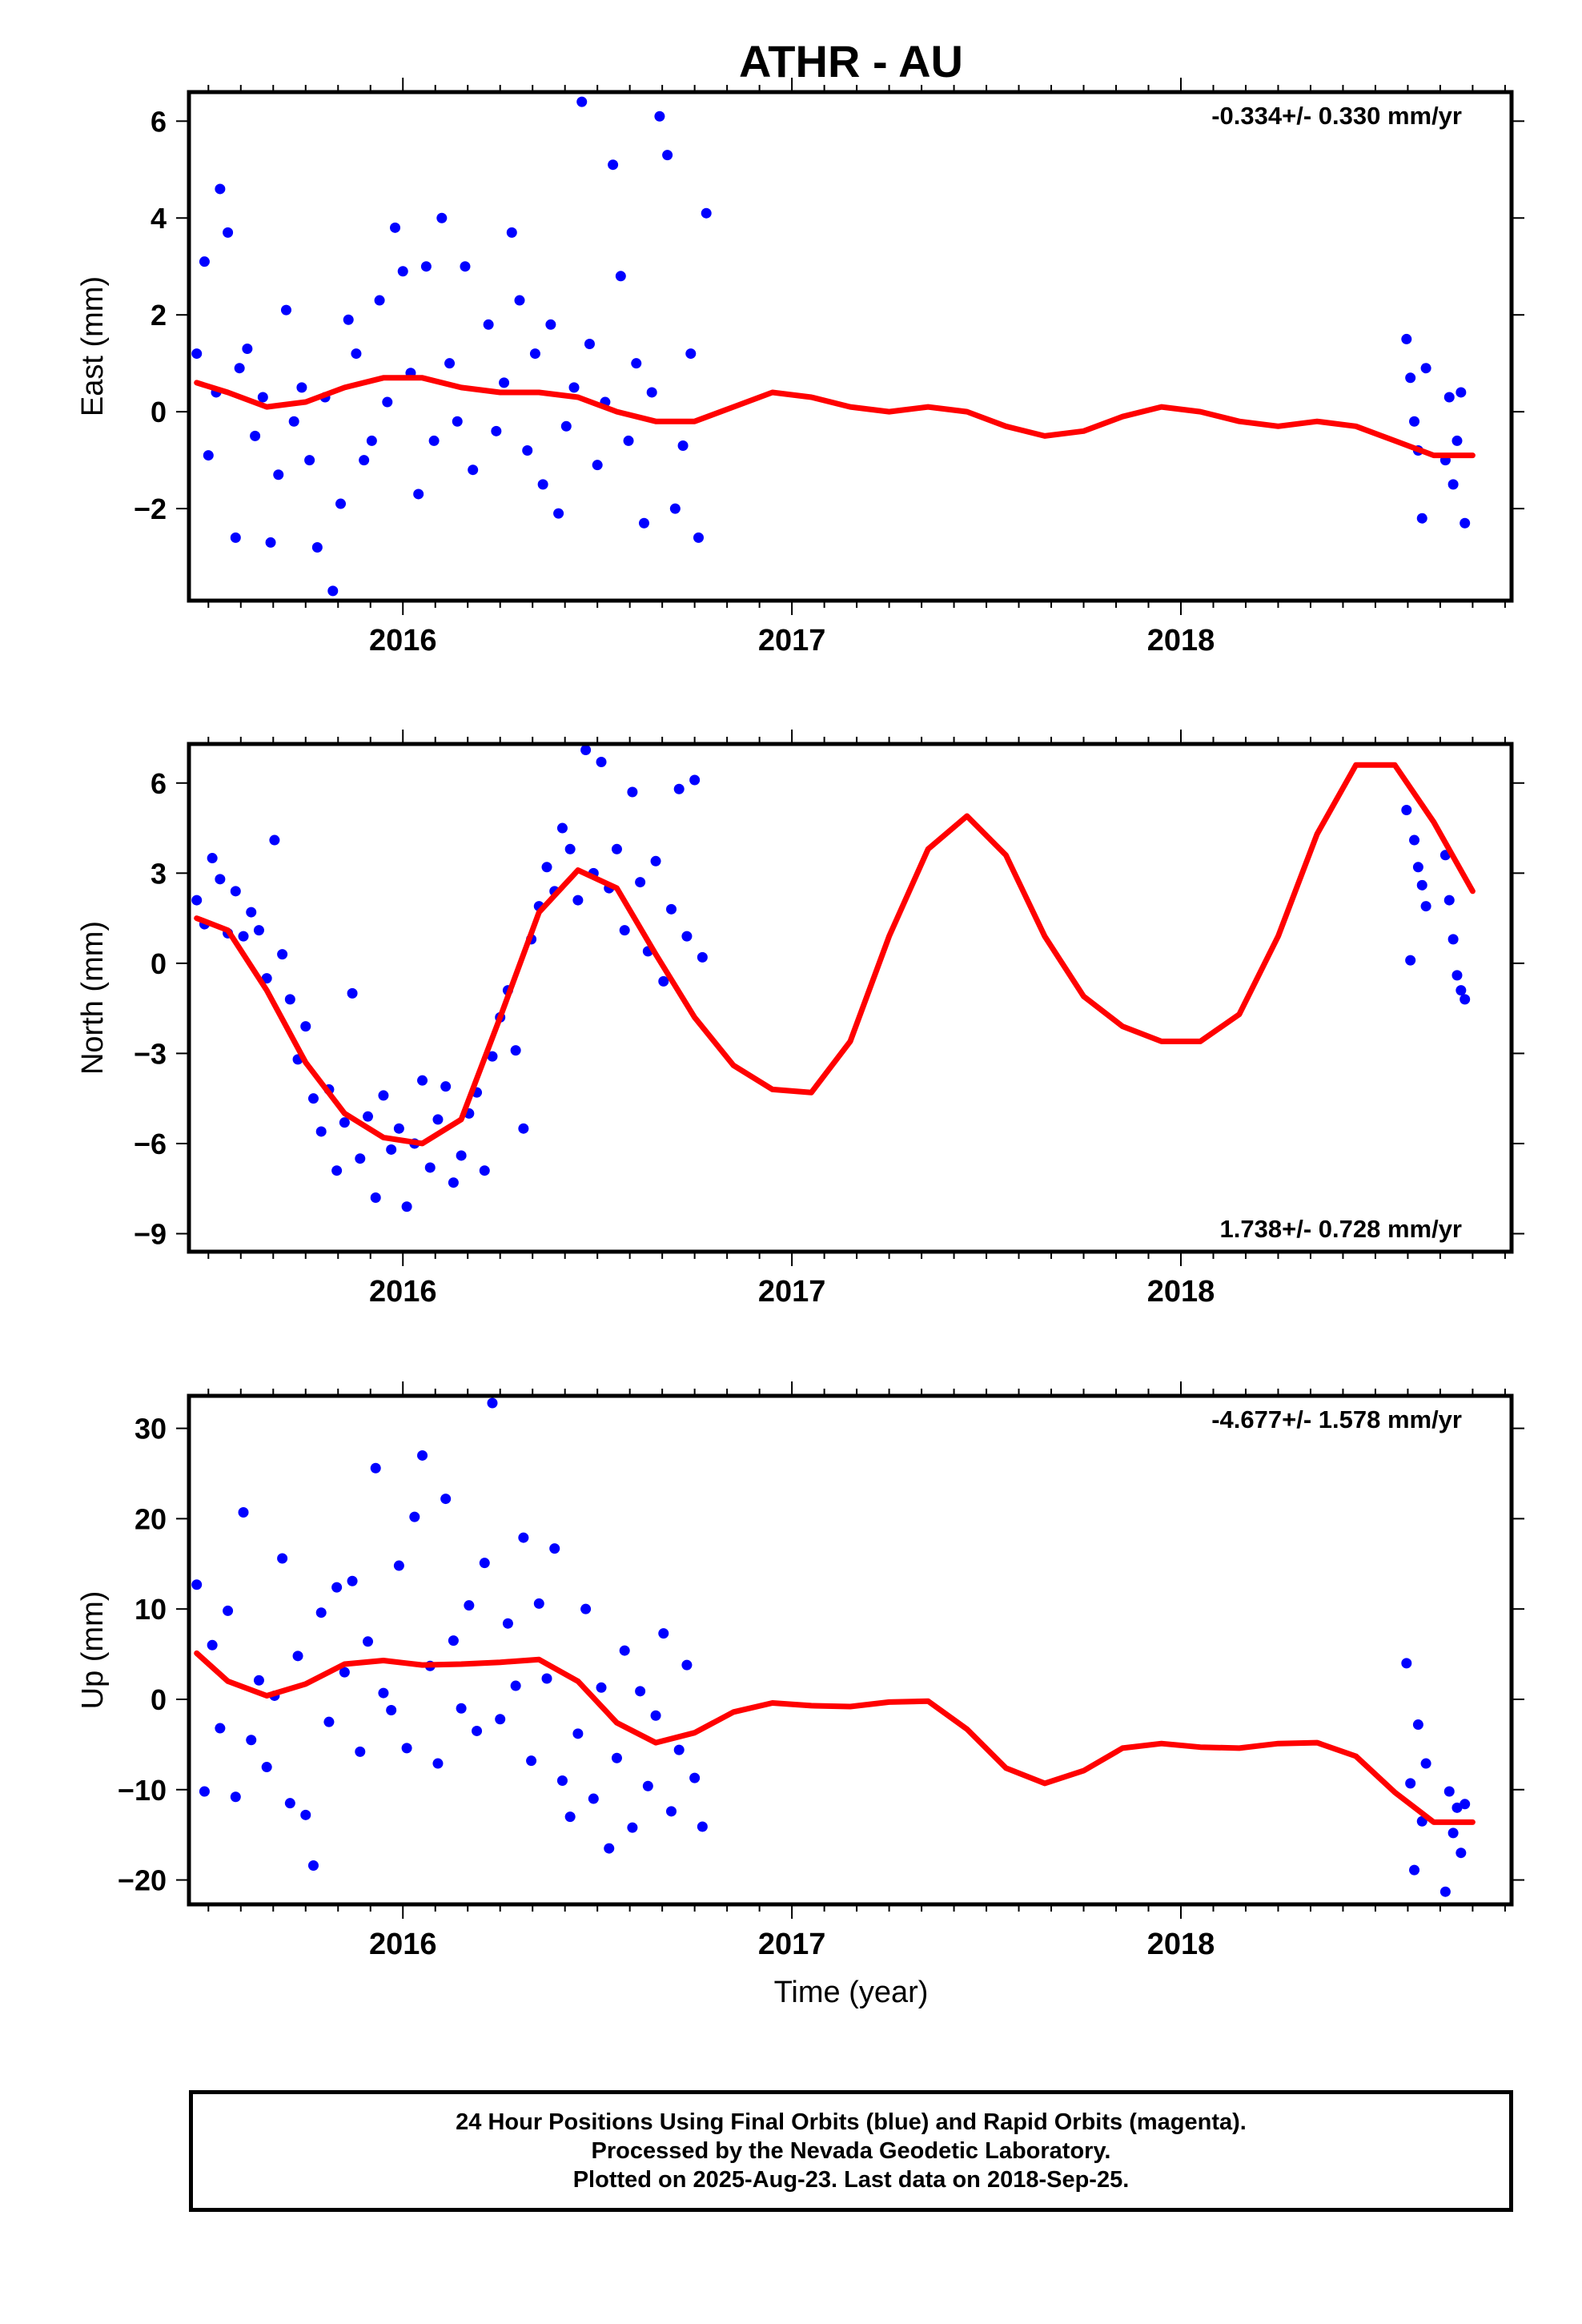 This screenshot has width=1582, height=2324. What do you see at coordinates (1336, 1419) in the screenshot?
I see `rate-annotation: -4.677+/- 1.578 mm/yr` at bounding box center [1336, 1419].